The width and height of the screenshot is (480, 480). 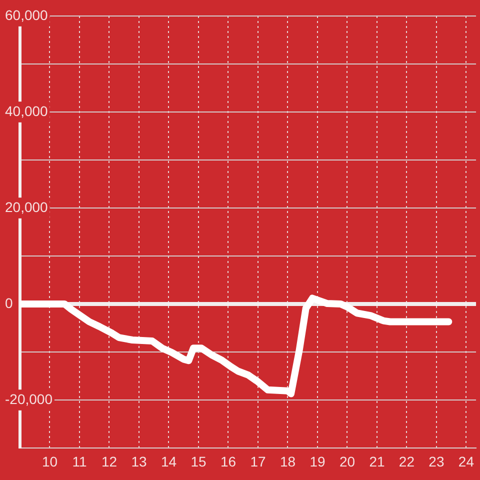 What do you see at coordinates (26, 110) in the screenshot?
I see `y-tick-label: 40,000` at bounding box center [26, 110].